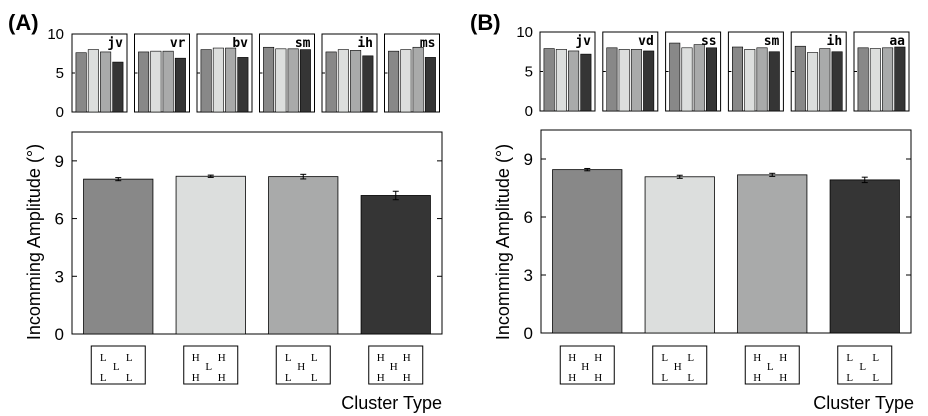 The image size is (928, 416). What do you see at coordinates (428, 43) in the screenshot?
I see `panel-a-subject-name: ms` at bounding box center [428, 43].